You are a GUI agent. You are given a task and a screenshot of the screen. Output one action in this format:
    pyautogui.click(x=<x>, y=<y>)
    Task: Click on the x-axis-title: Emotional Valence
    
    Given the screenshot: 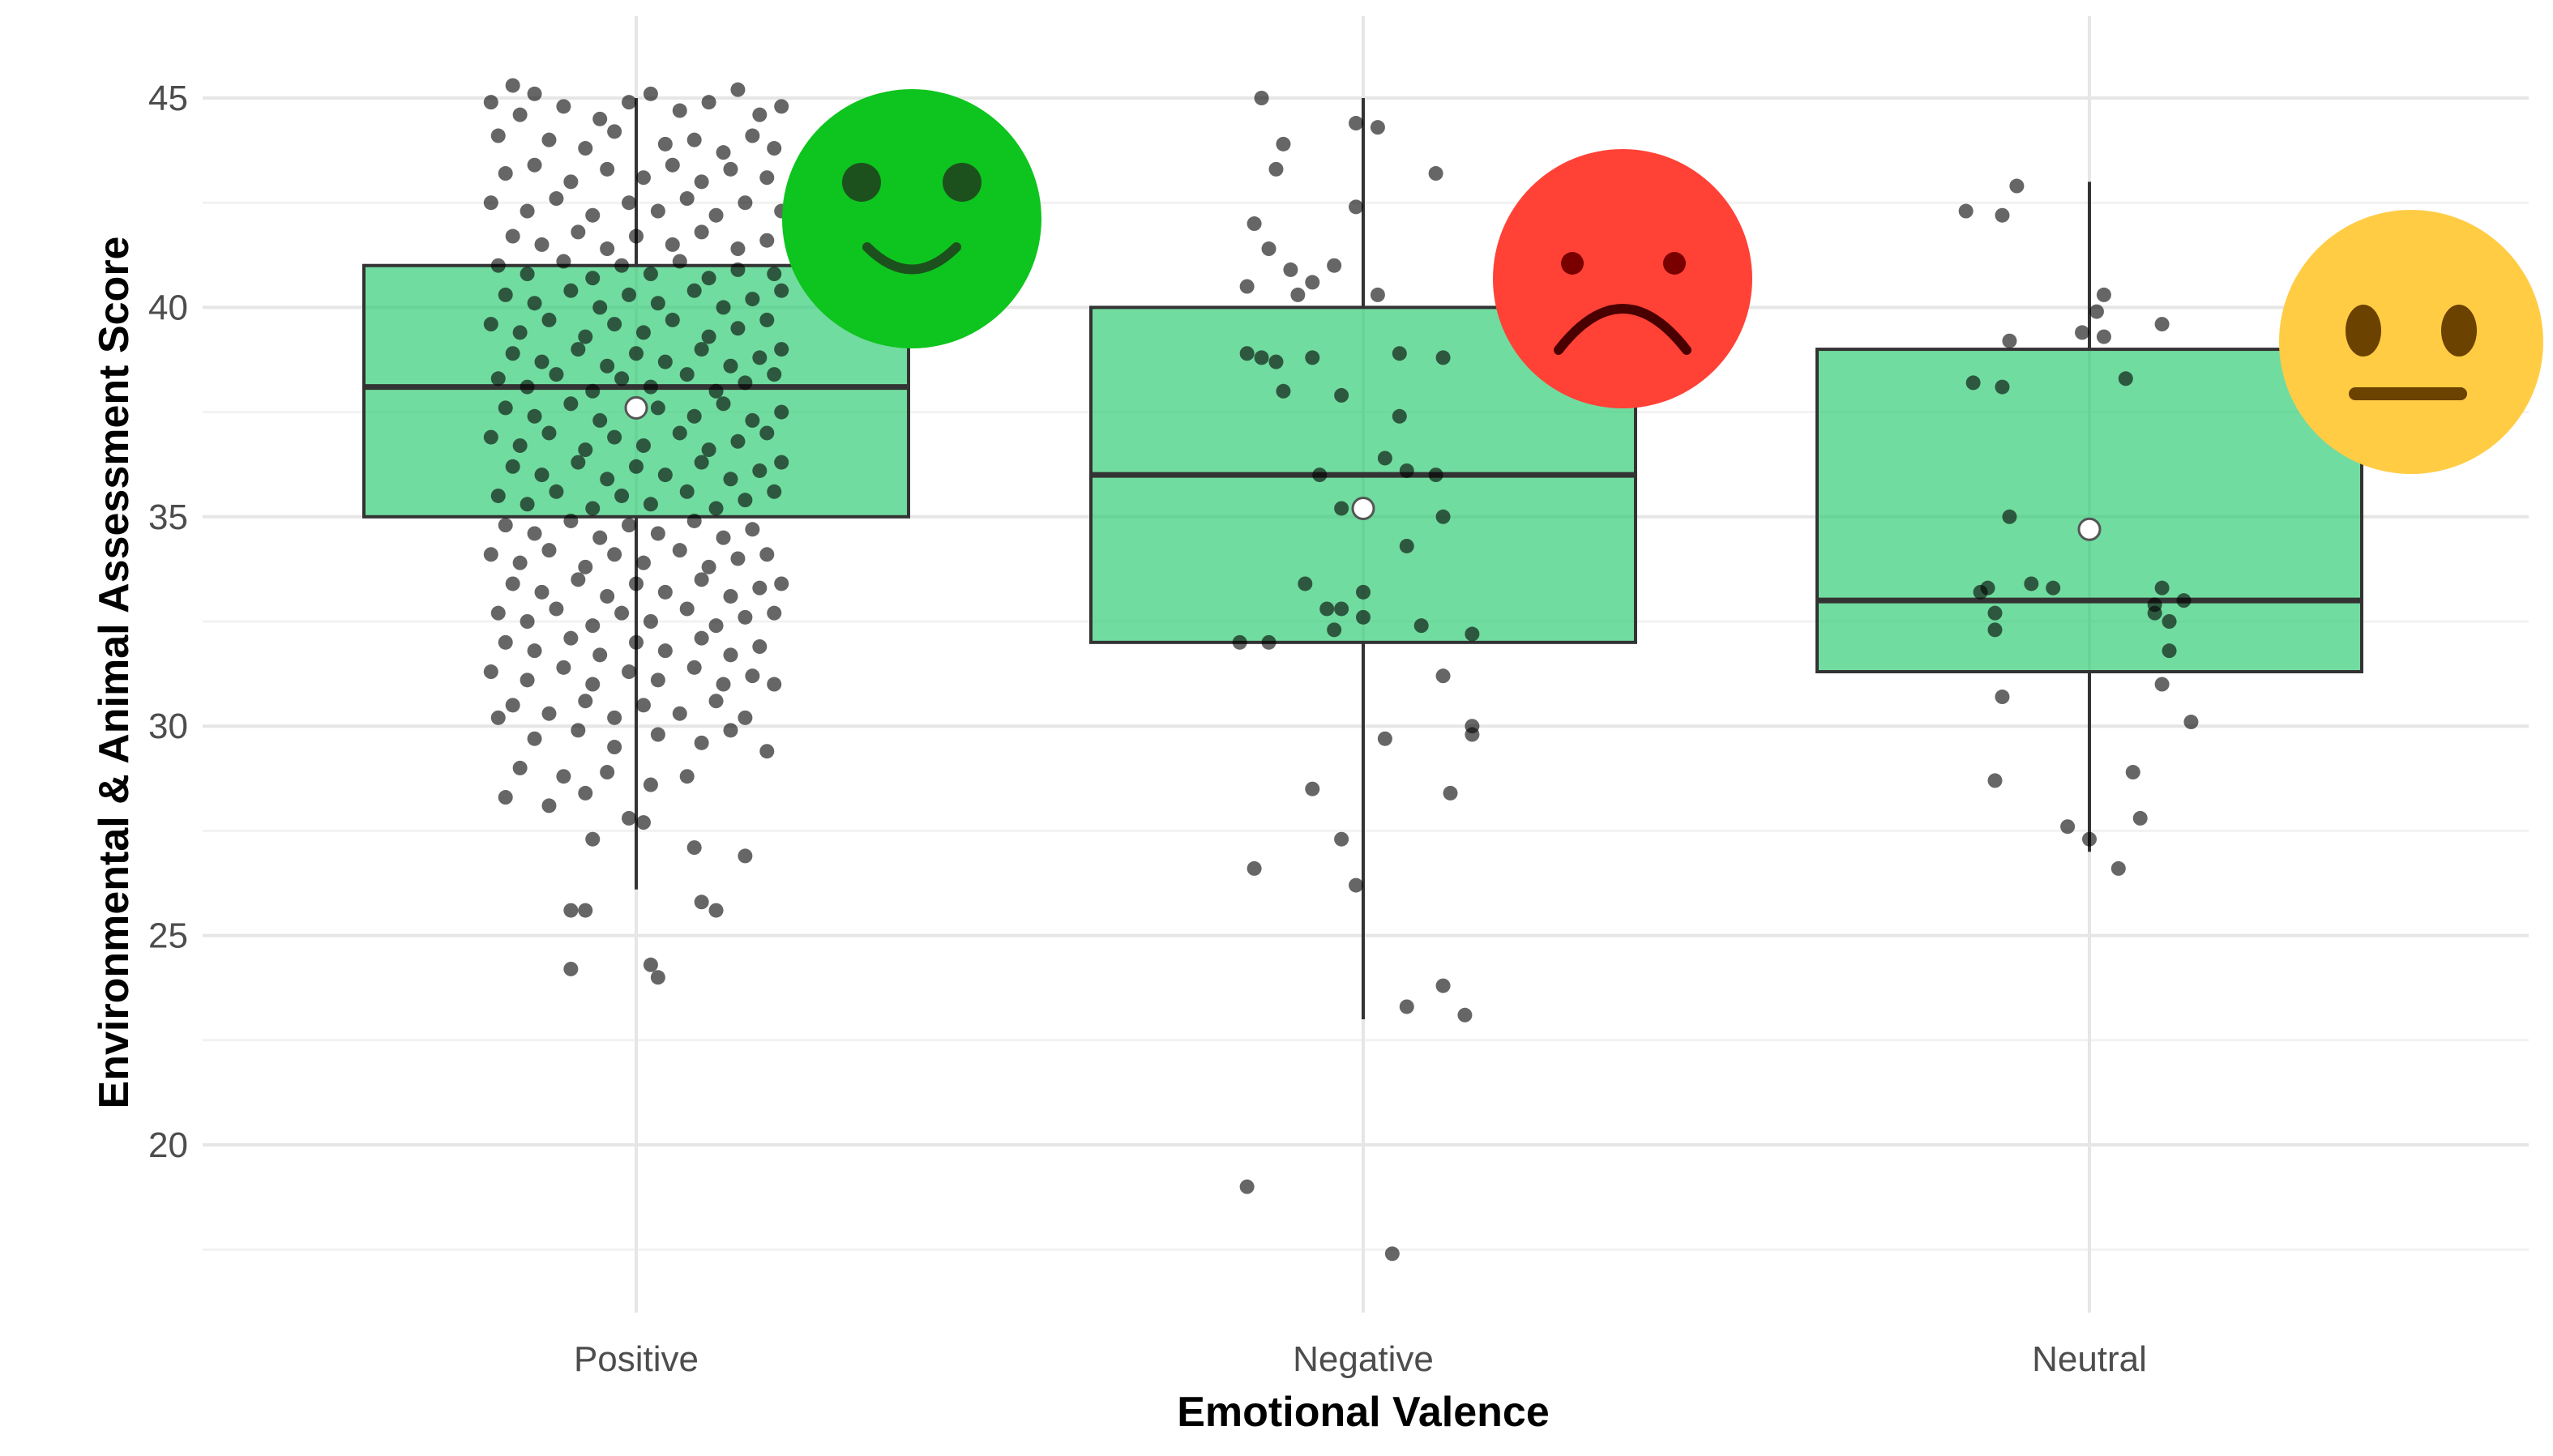 What is the action you would take?
    pyautogui.click(x=1363, y=1412)
    